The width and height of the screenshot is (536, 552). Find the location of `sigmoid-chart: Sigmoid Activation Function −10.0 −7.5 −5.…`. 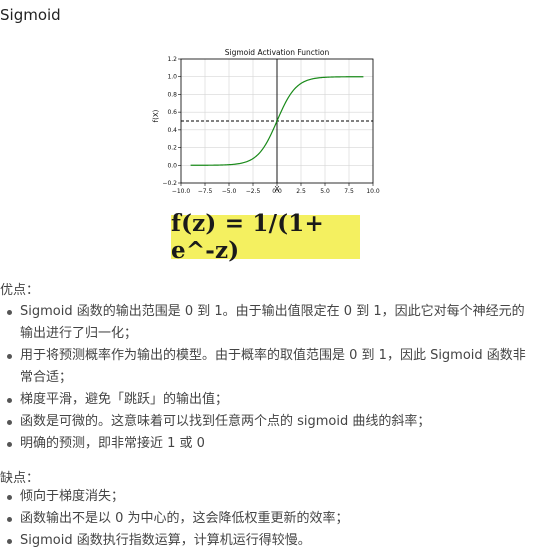

sigmoid-chart: Sigmoid Activation Function −10.0 −7.5 −5.… is located at coordinates (270, 121).